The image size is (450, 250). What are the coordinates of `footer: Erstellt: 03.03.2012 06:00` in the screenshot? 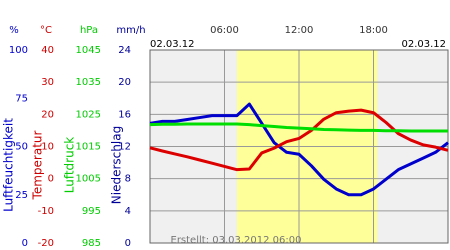 It's located at (236, 240).